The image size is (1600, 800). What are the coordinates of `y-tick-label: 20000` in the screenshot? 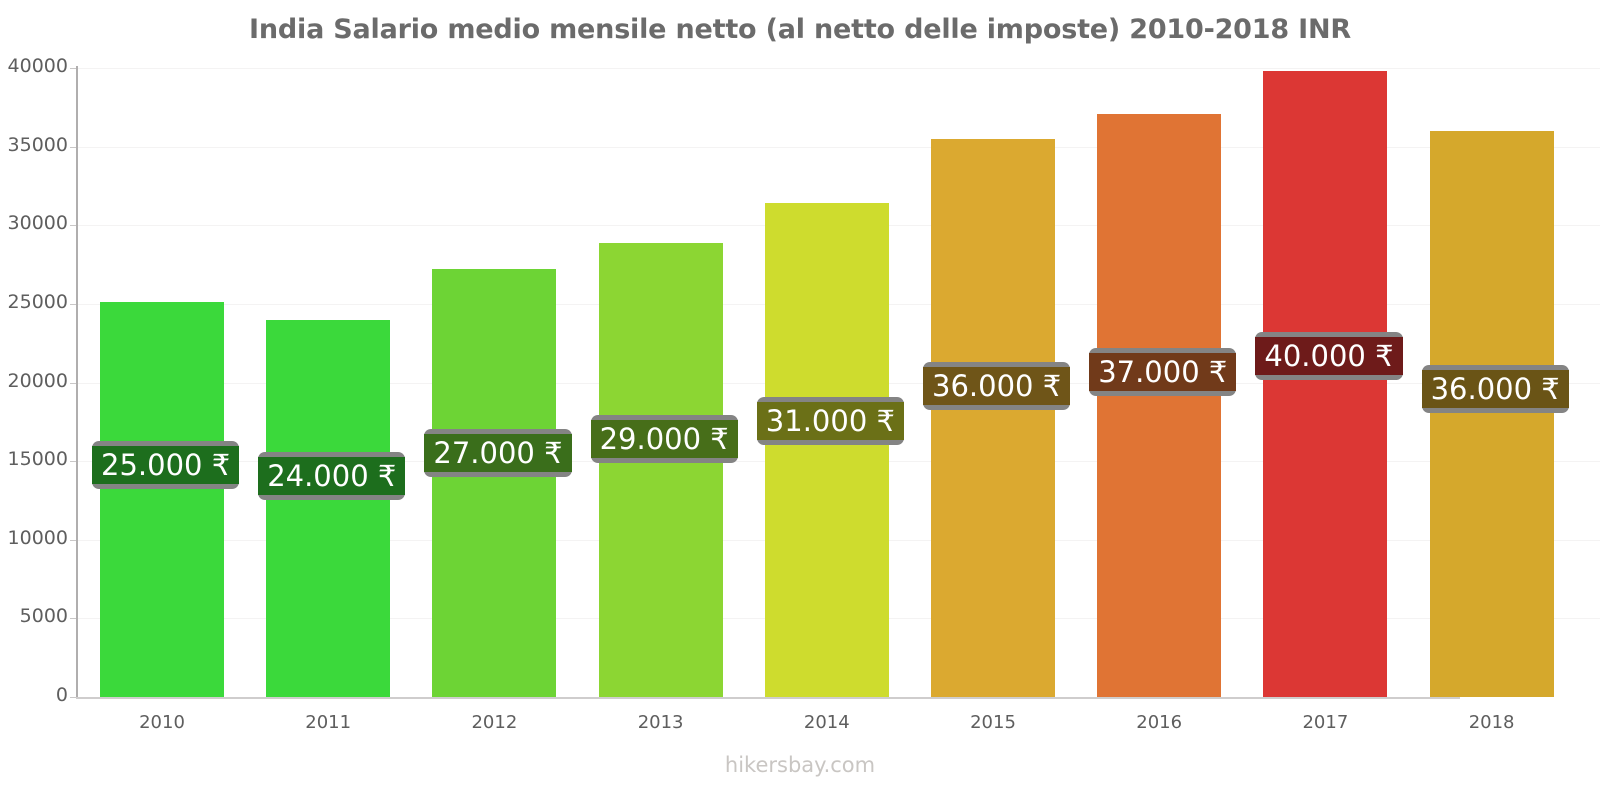 It's located at (37, 380).